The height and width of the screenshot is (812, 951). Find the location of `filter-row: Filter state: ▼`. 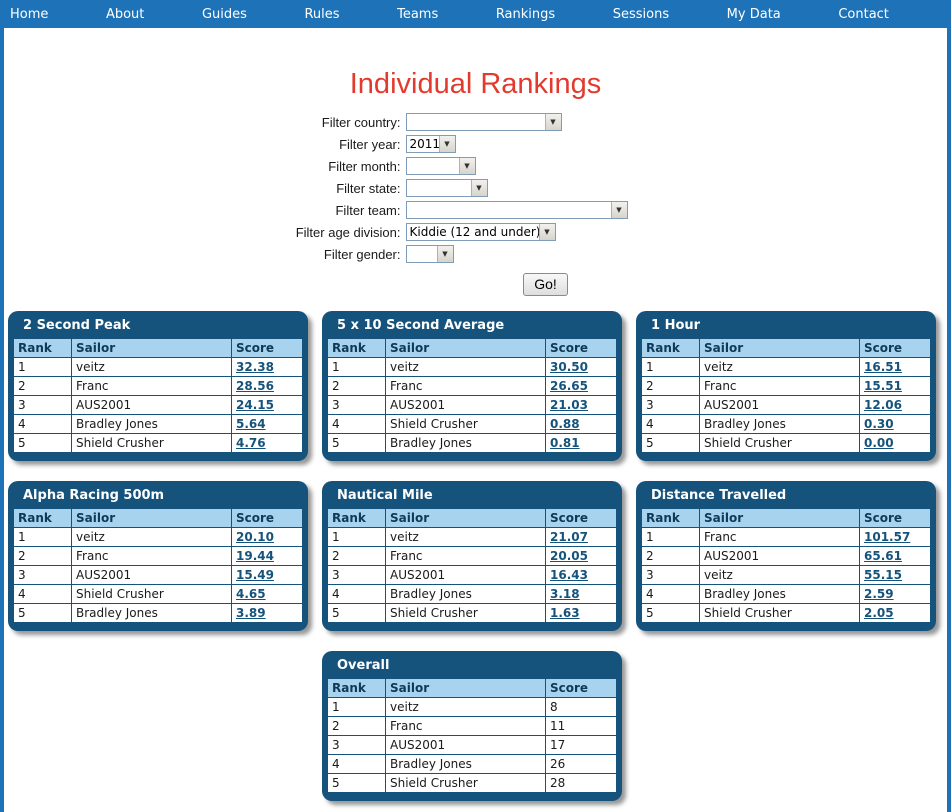

filter-row: Filter state: ▼ is located at coordinates (476, 188).